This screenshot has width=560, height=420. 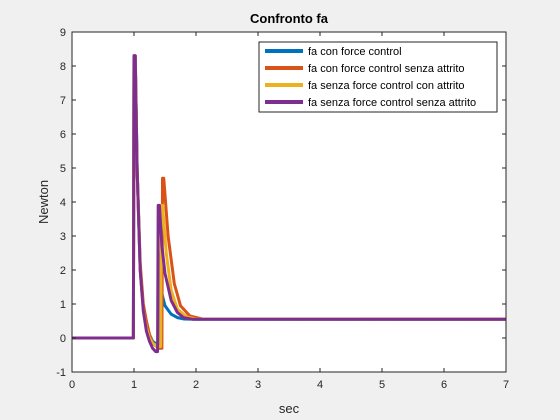 I want to click on y-tick-label: 2, so click(x=63, y=271).